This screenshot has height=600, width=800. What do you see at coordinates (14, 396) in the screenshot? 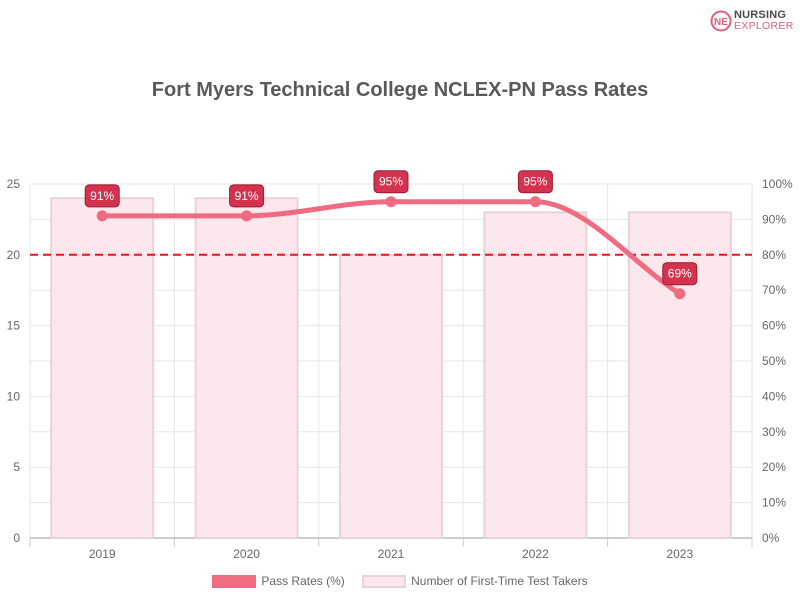
I see `left-axis-tick-label: 10` at bounding box center [14, 396].